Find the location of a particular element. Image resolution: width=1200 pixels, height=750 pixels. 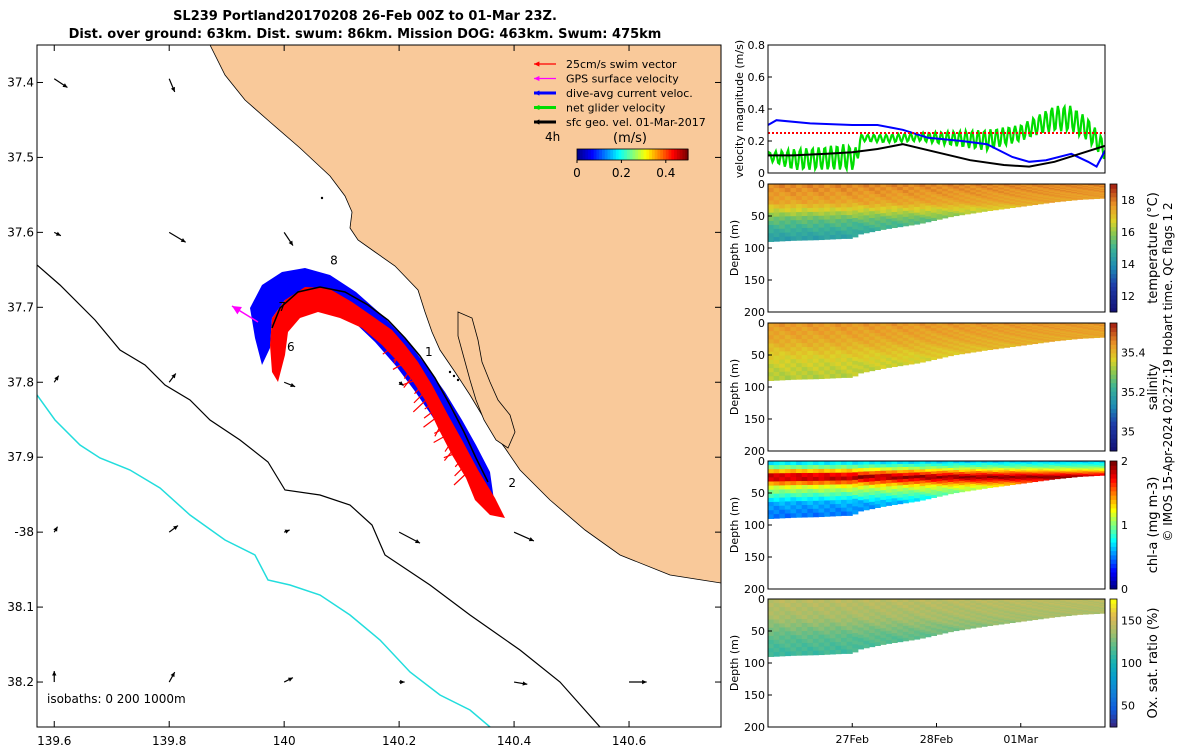

track-label-0: 1 is located at coordinates (429, 352).